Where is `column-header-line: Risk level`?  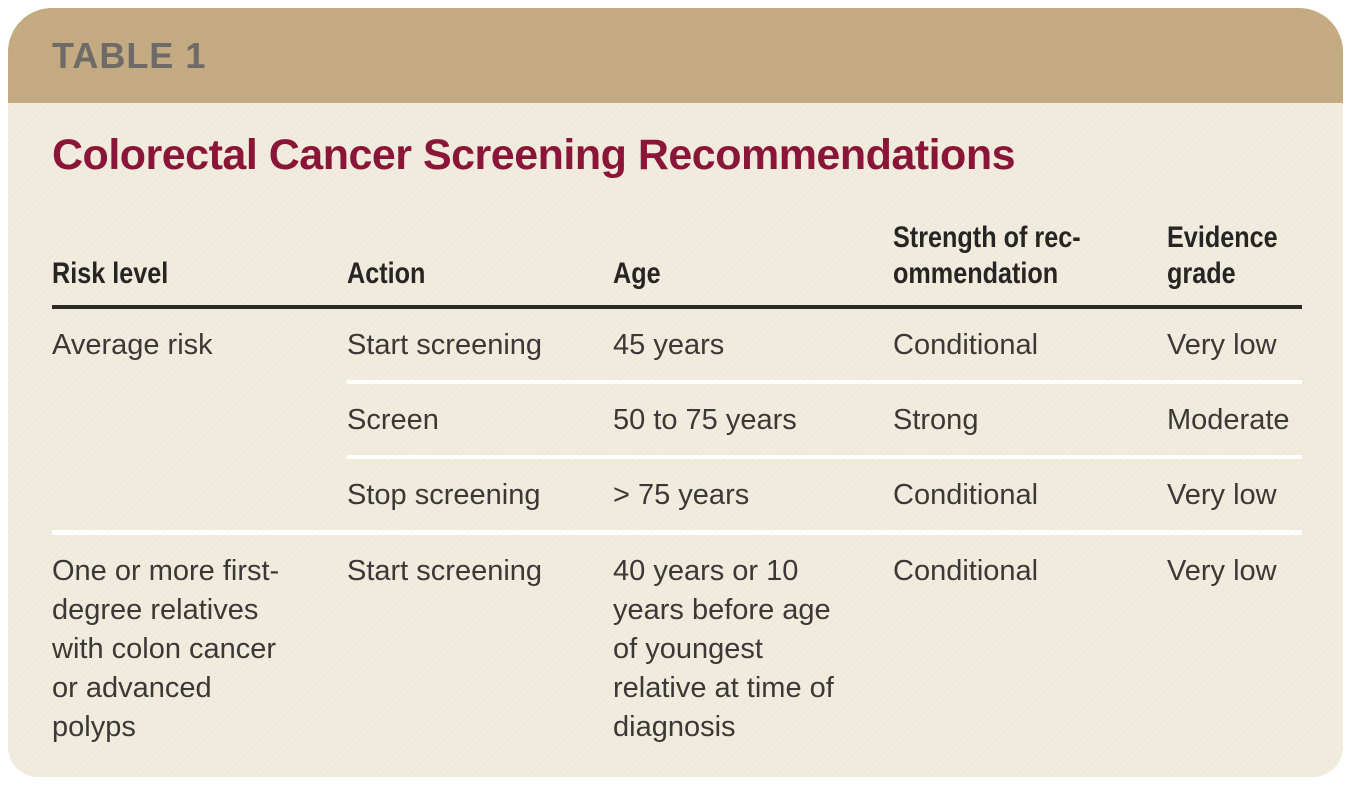
column-header-line: Risk level is located at coordinates (110, 273).